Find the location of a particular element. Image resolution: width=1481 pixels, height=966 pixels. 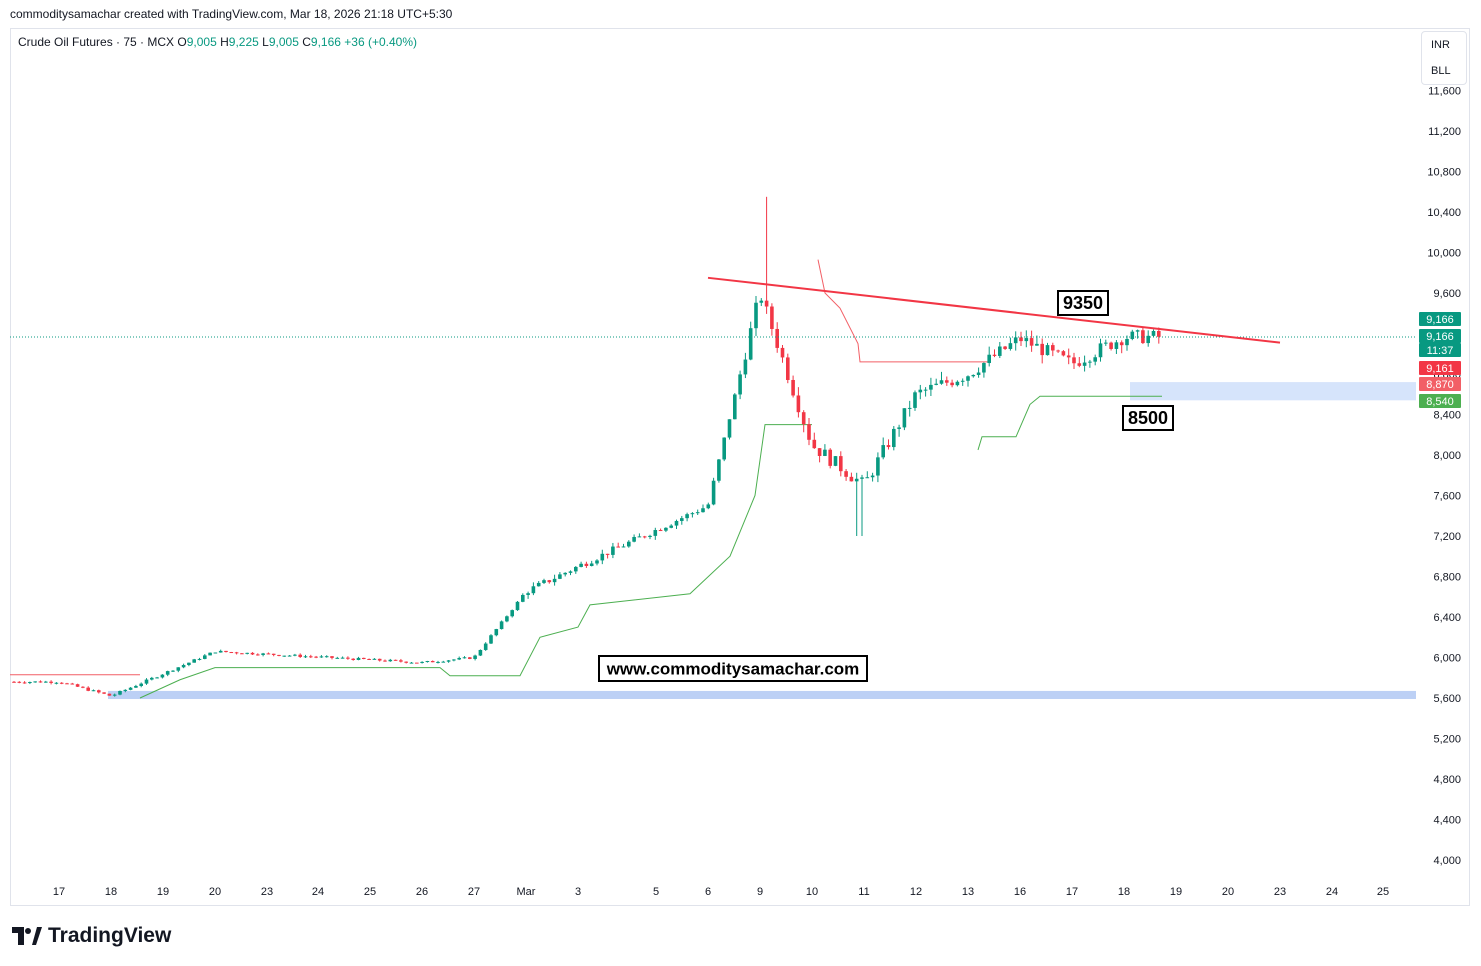

y-tick-label: 5,600 is located at coordinates (1447, 699).